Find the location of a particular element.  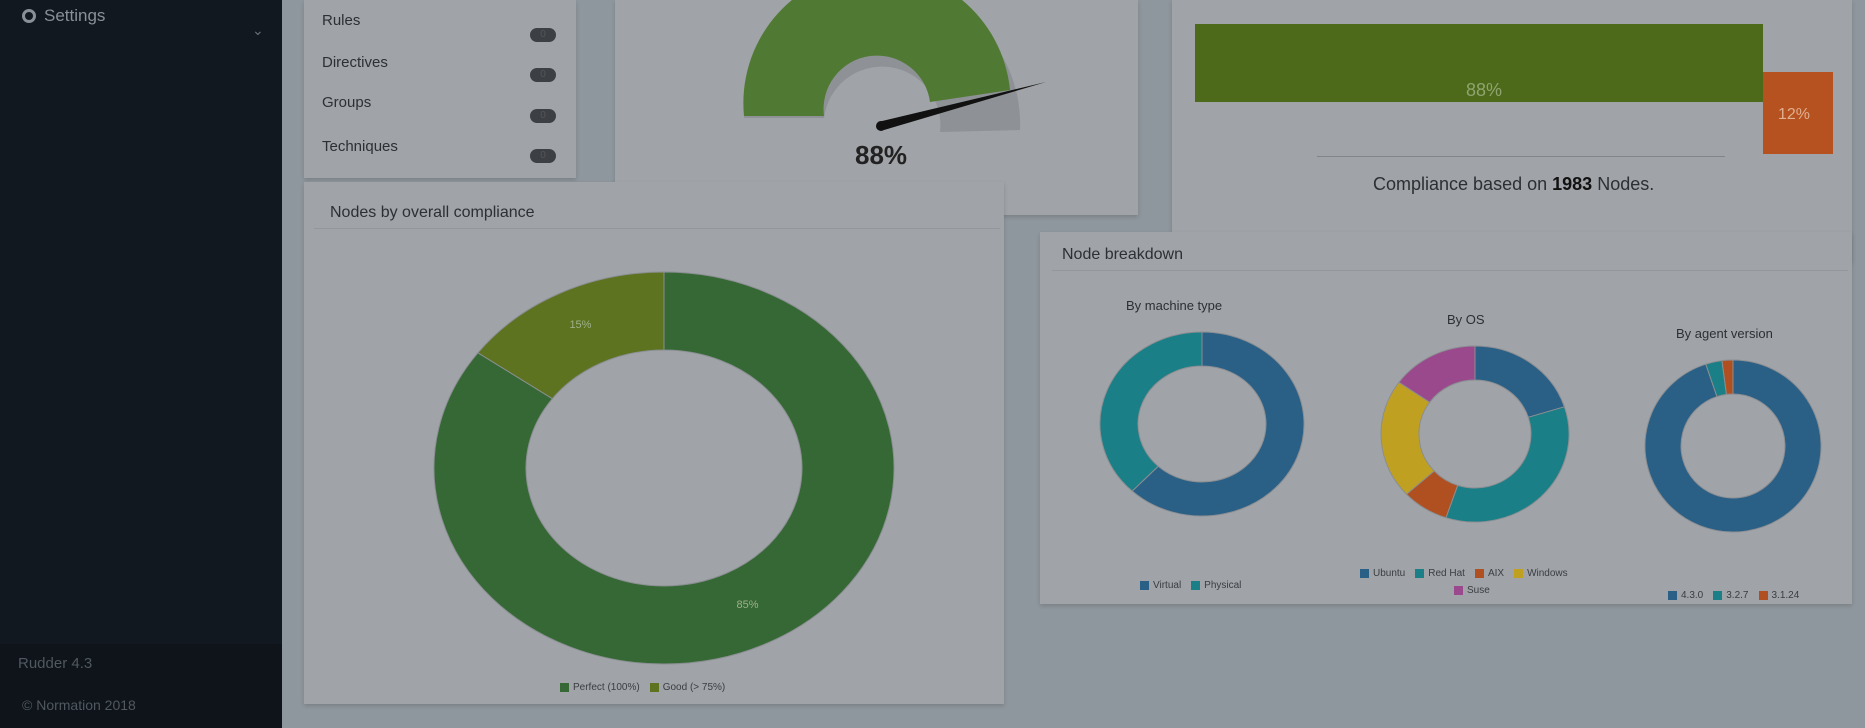

legend-item: Windows is located at coordinates (1541, 573).